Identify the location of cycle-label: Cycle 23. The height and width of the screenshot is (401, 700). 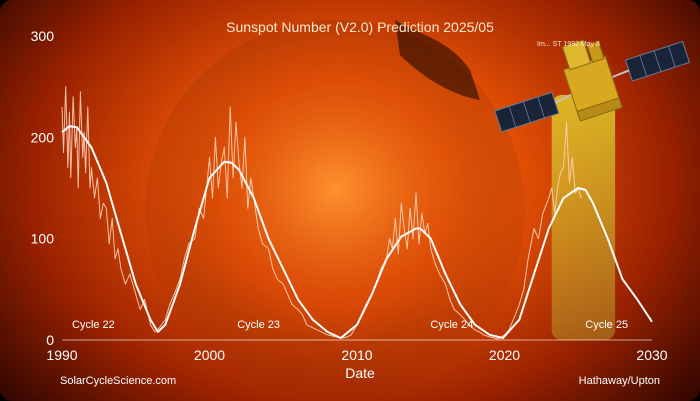
(258, 325).